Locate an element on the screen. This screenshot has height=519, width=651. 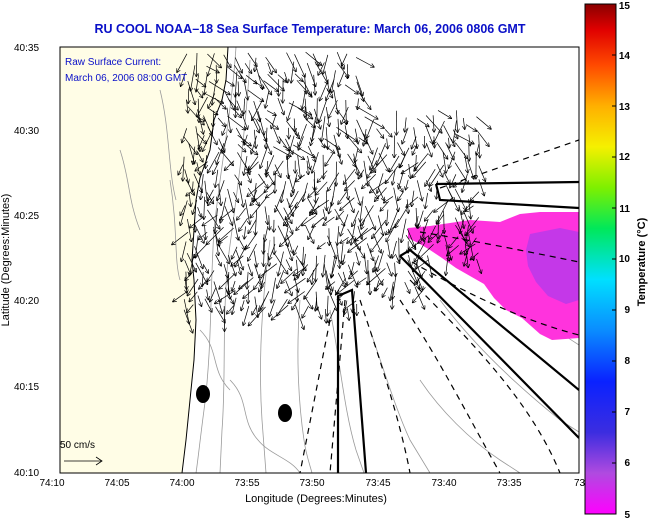
colorbar-tick-label: 9 is located at coordinates (627, 310).